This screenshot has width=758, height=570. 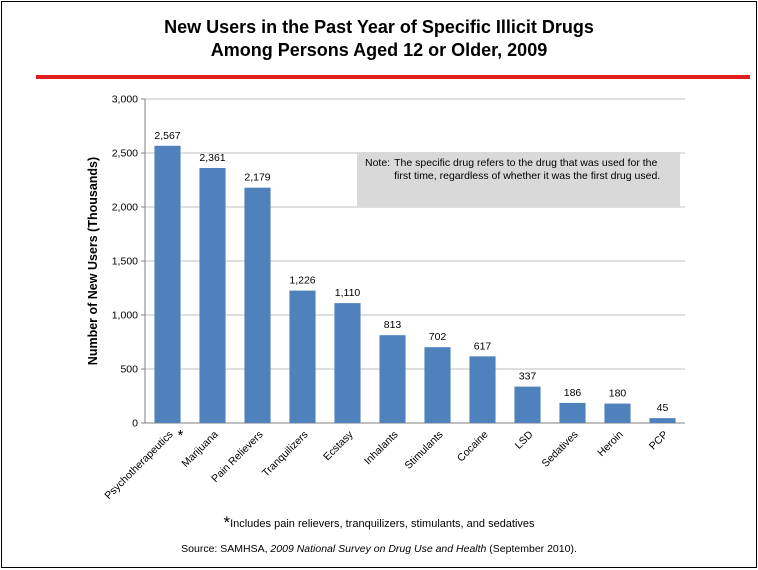 What do you see at coordinates (378, 163) in the screenshot?
I see `note-label: Note:` at bounding box center [378, 163].